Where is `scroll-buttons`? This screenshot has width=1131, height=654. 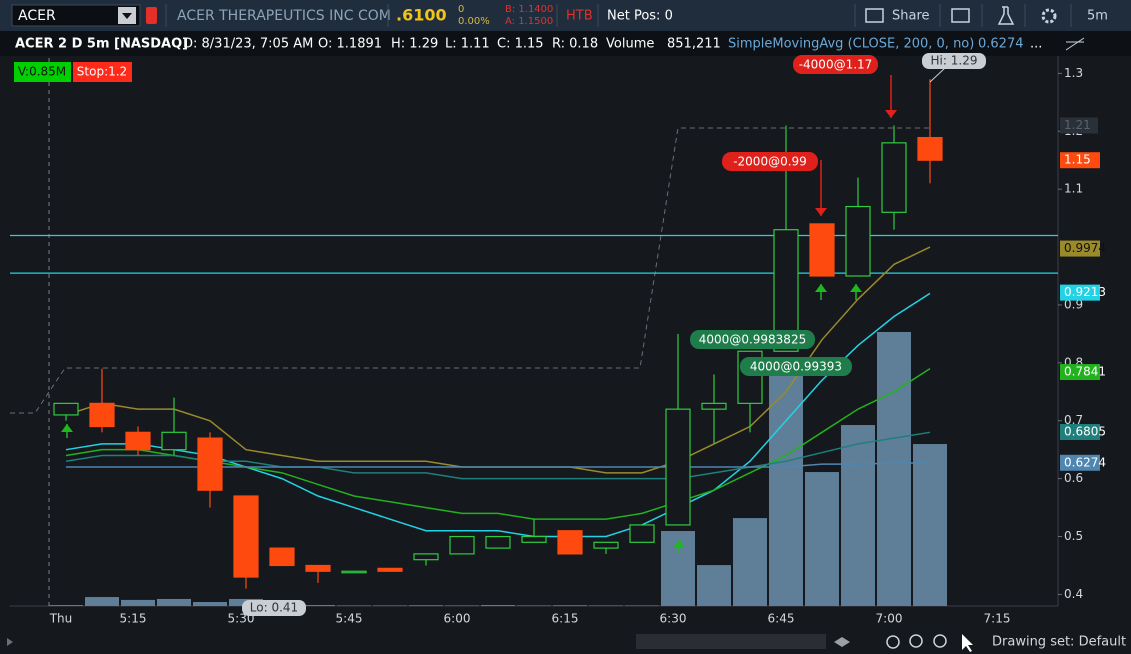
scroll-buttons is located at coordinates (842, 642).